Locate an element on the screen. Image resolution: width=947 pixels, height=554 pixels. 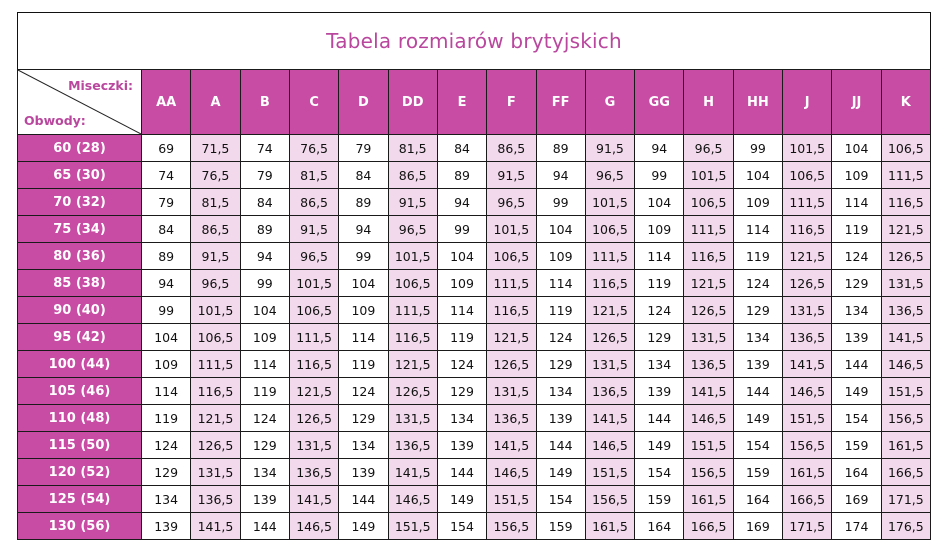
bust-size-cell: 89 is located at coordinates (560, 148).